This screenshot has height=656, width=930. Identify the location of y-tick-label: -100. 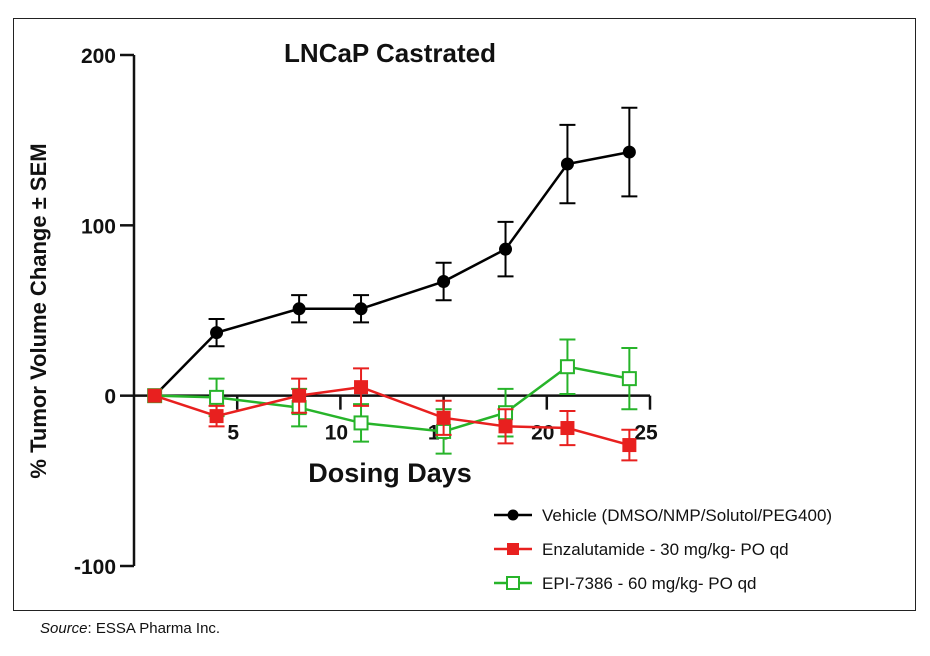
(95, 567).